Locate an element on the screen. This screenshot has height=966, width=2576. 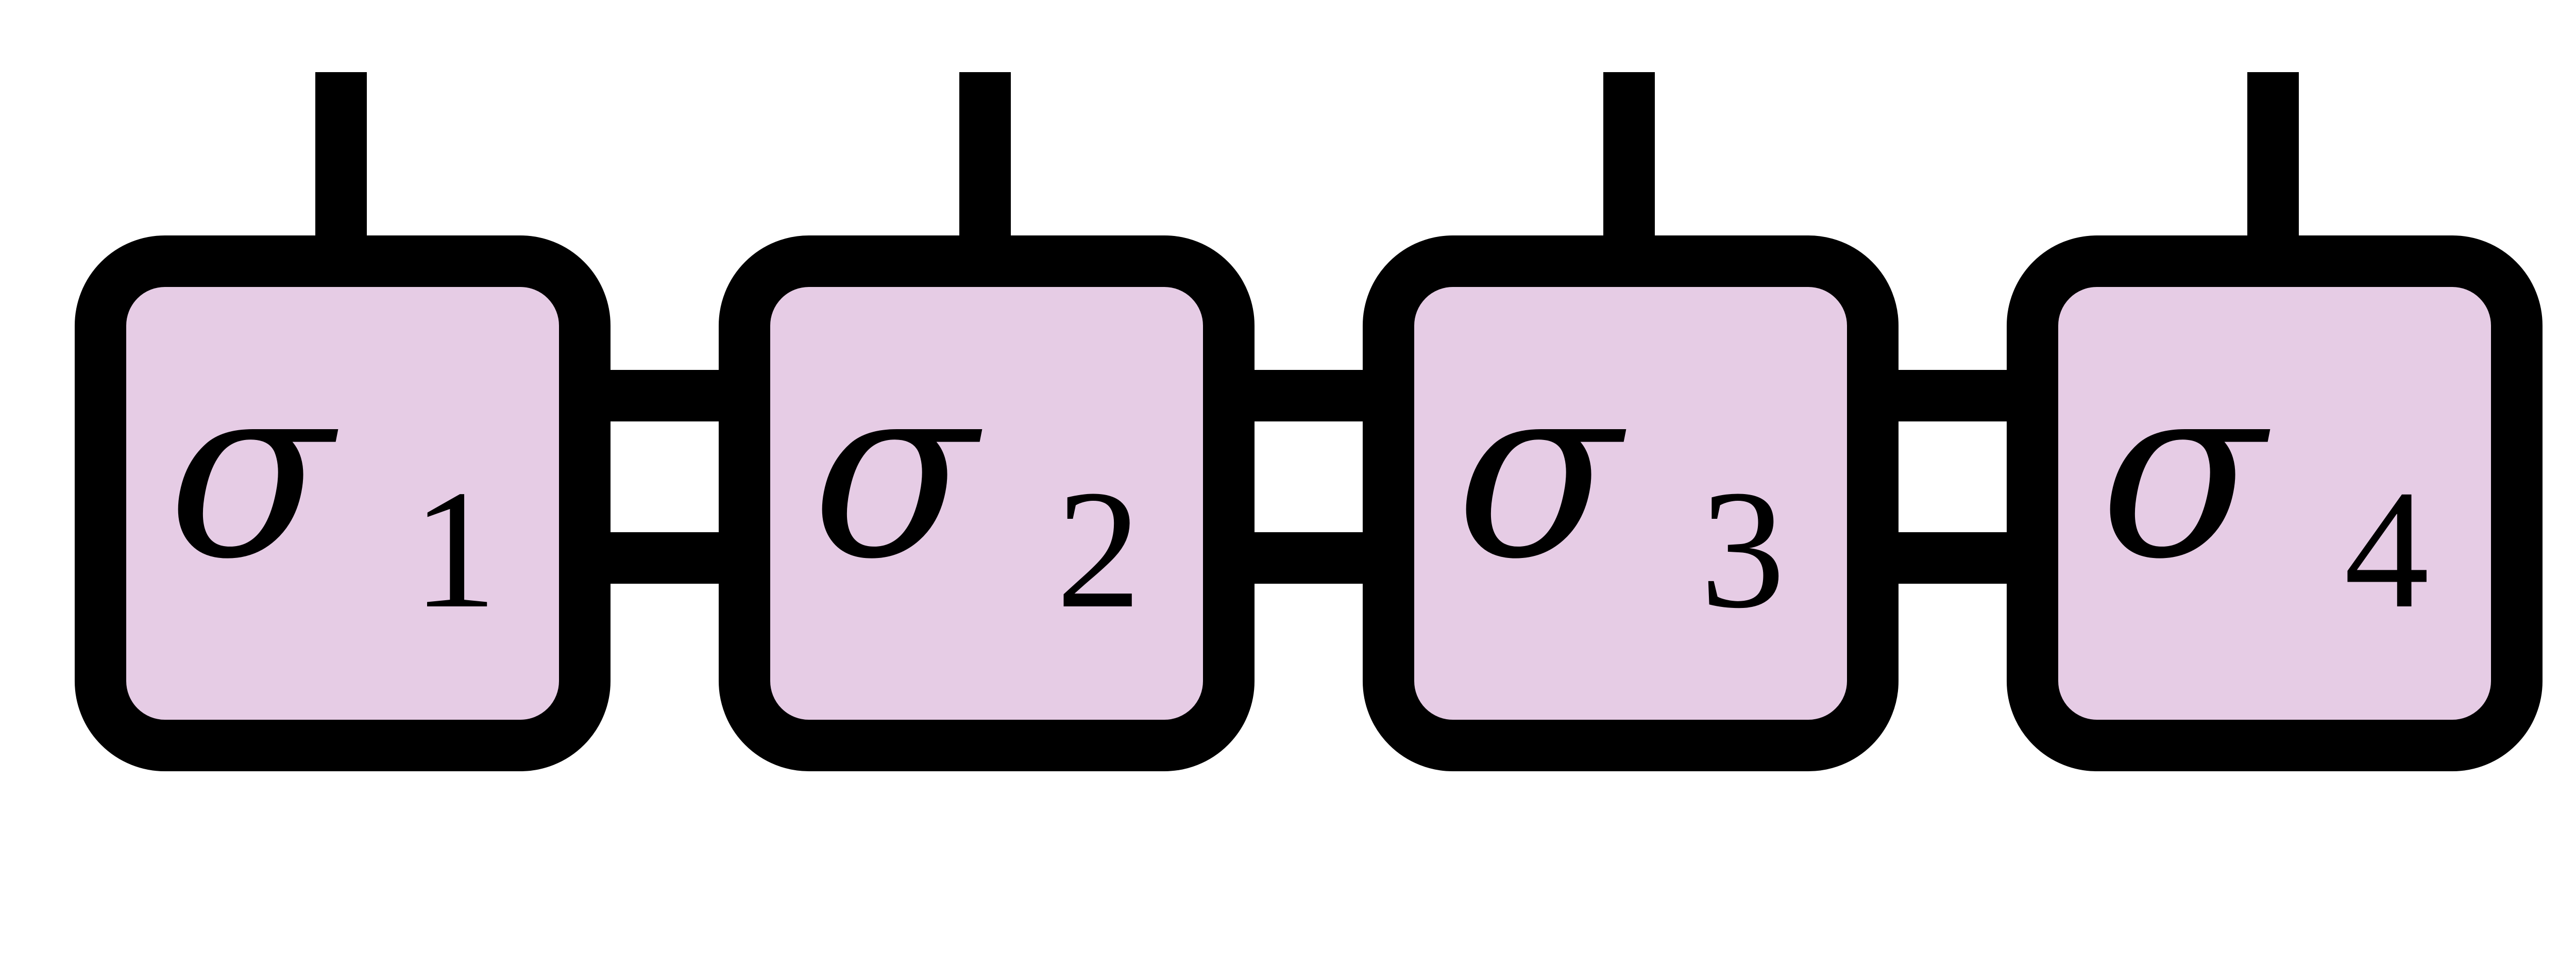
node-subscript: 4 is located at coordinates (2386, 549).